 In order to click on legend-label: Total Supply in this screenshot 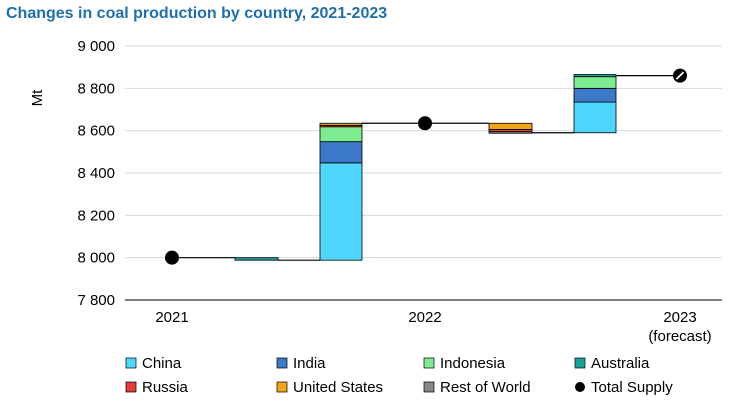, I will do `click(632, 387)`.